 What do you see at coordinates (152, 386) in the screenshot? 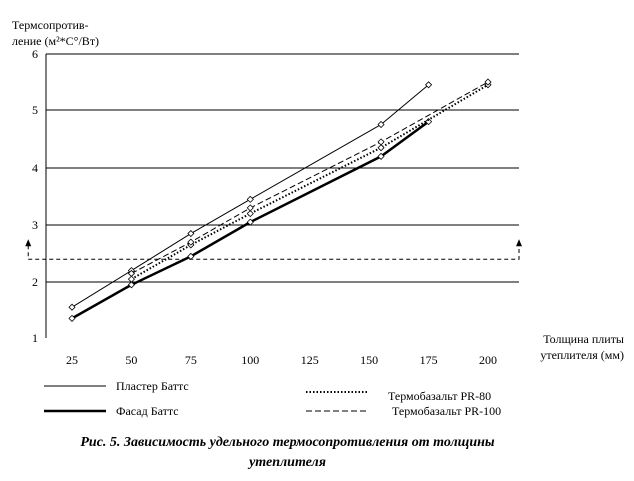
I see `legend-label-0: Пластер Баттс` at bounding box center [152, 386].